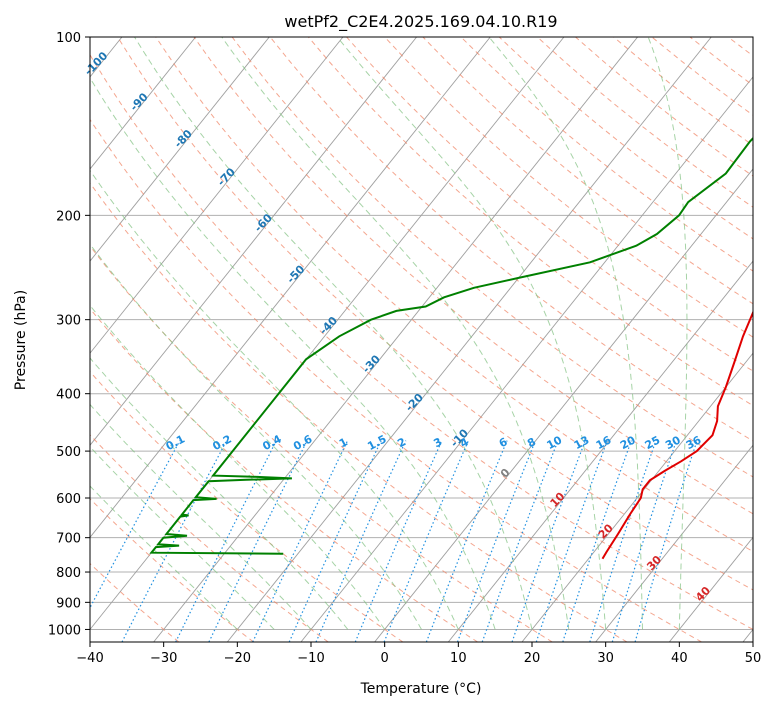  I want to click on mixing-ratio-label: 0.2, so click(222, 442).